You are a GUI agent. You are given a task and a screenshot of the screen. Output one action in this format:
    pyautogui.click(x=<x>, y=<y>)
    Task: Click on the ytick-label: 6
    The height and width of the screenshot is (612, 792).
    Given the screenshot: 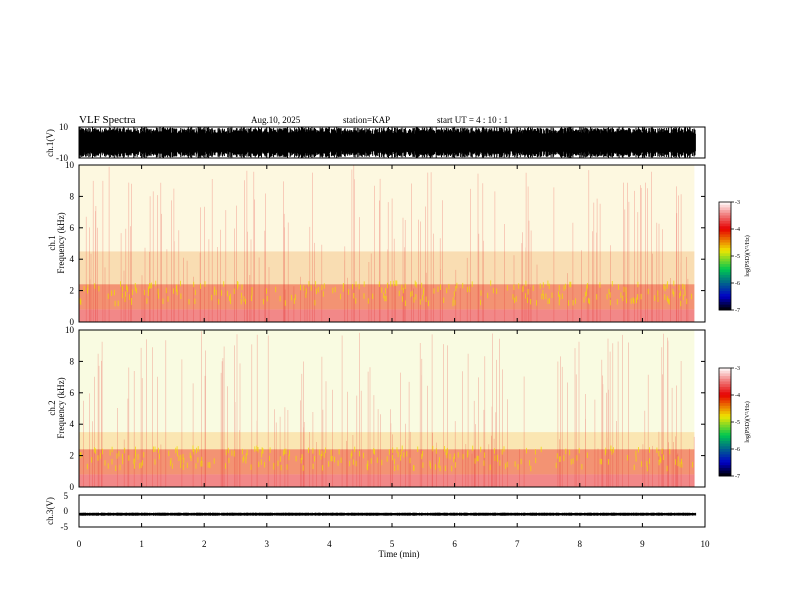 What is the action you would take?
    pyautogui.click(x=72, y=228)
    